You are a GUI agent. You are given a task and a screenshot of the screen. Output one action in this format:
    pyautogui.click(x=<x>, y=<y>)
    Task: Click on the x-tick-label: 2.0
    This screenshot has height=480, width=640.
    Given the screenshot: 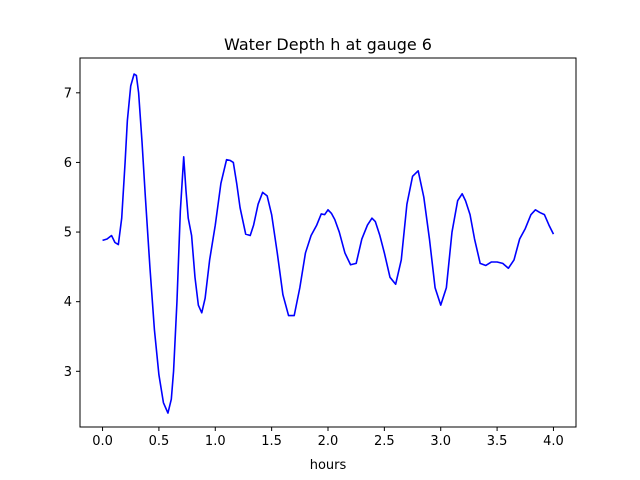 What is the action you would take?
    pyautogui.click(x=328, y=441)
    